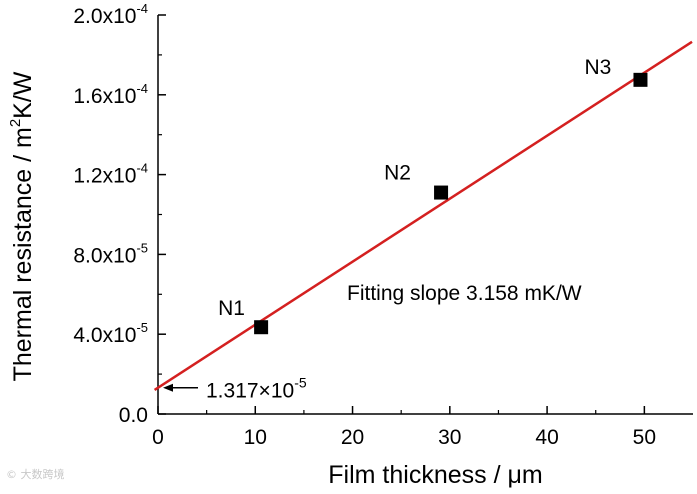 Image resolution: width=697 pixels, height=494 pixels. I want to click on fit-annotation: Fitting slope 3.158 mK/W, so click(464, 293).